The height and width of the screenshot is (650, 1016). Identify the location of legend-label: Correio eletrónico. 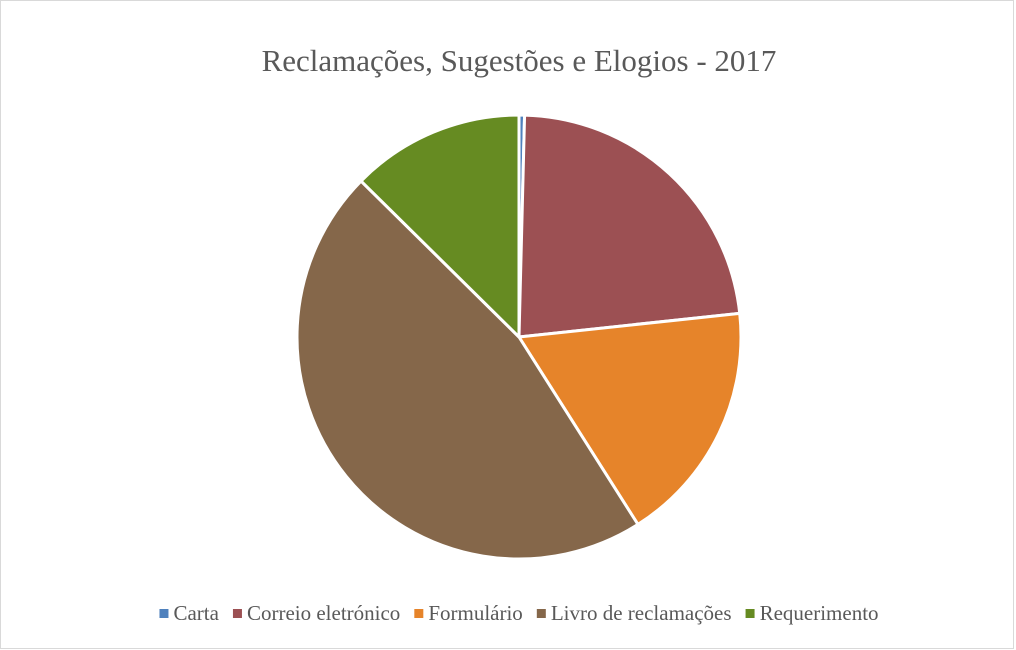
(323, 613).